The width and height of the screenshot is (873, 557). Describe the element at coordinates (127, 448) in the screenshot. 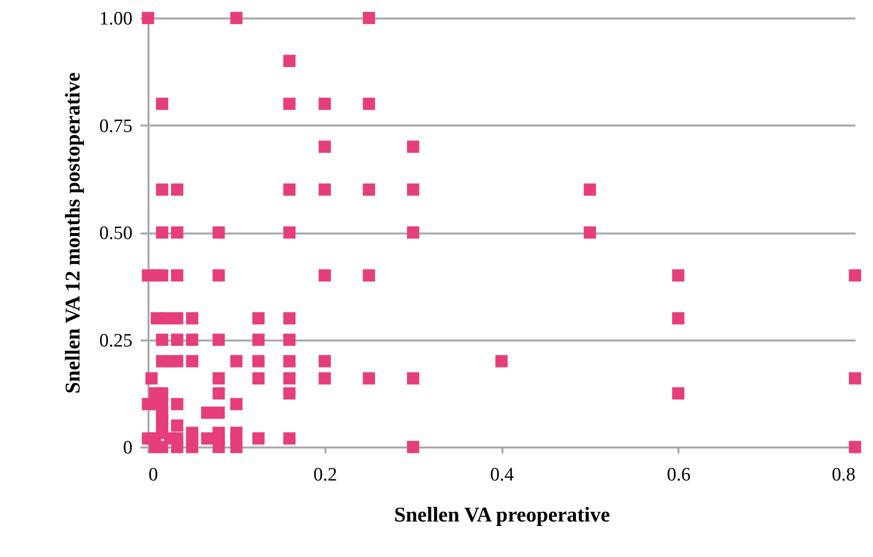

I see `y-tick-label: 0` at that location.